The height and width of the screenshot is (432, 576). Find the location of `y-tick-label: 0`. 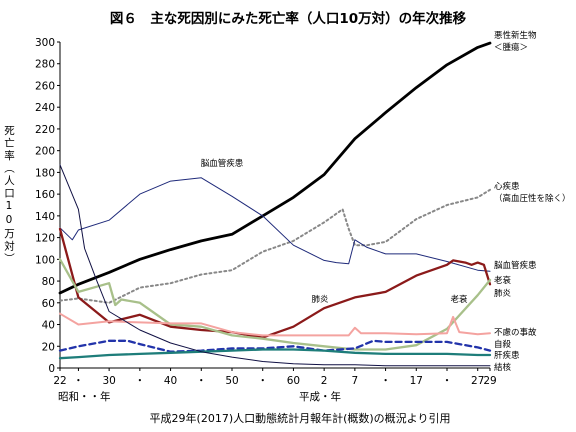

y-tick-label: 0 is located at coordinates (51, 369).